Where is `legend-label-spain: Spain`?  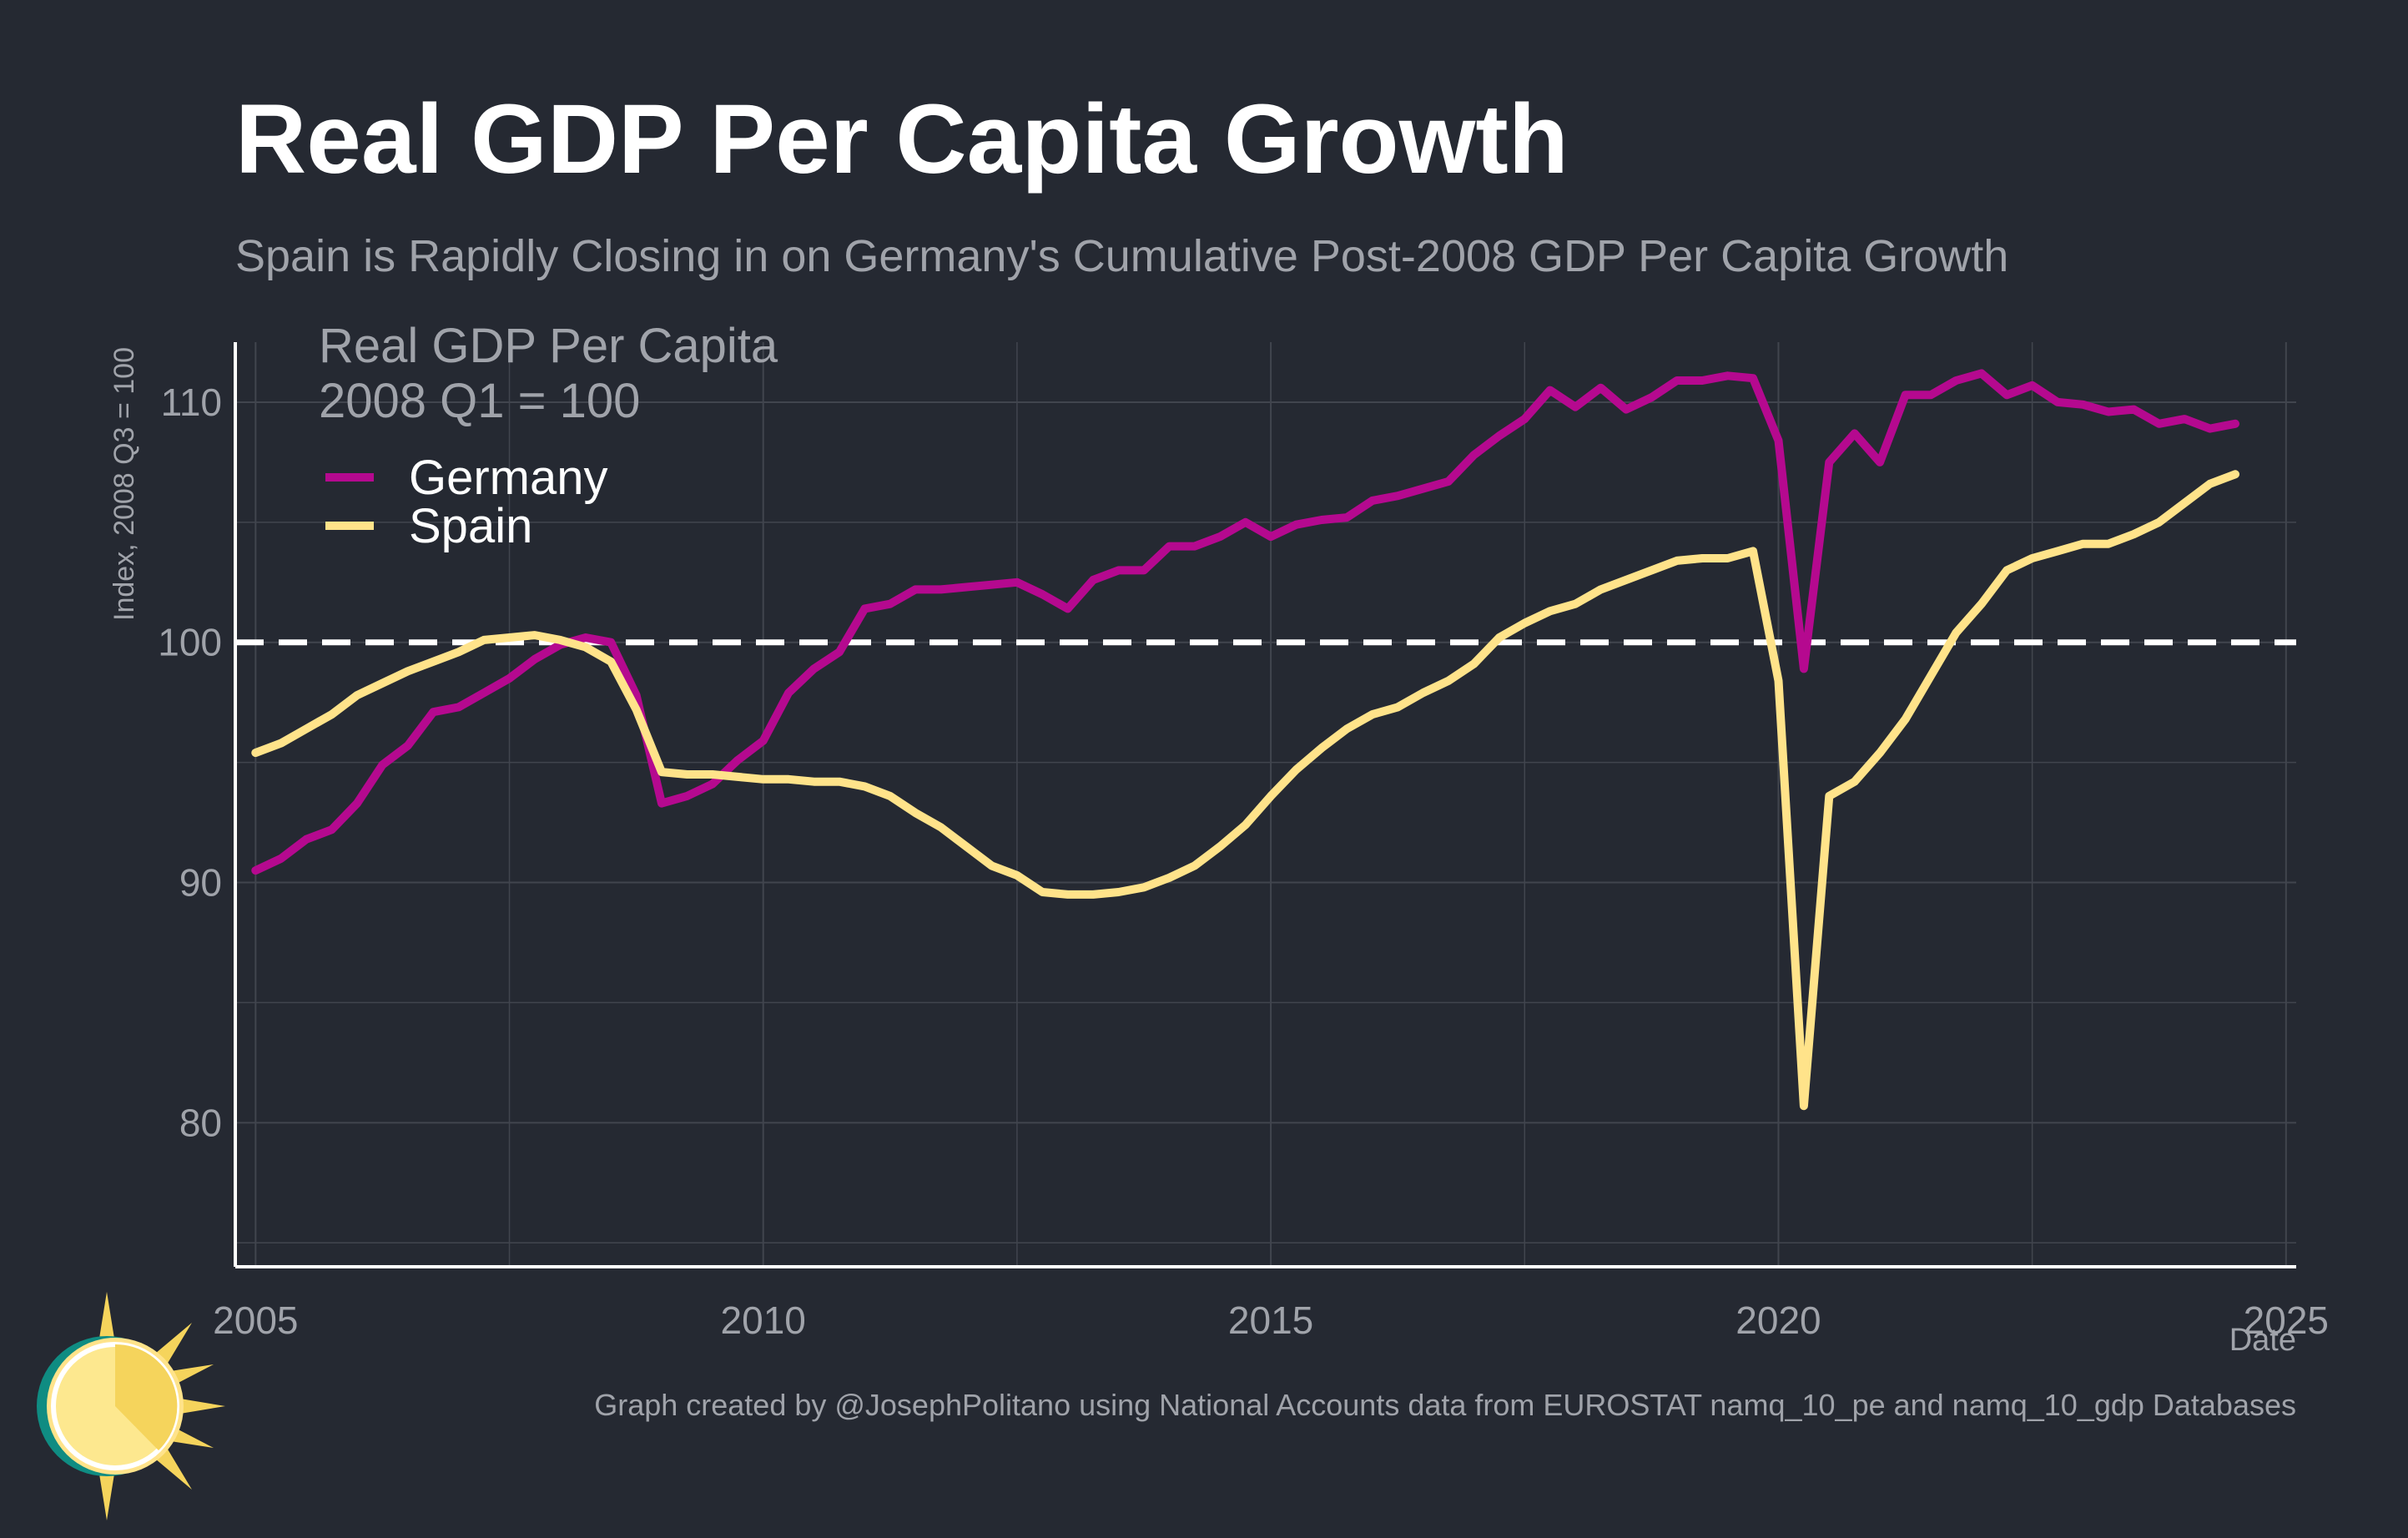
legend-label-spain: Spain is located at coordinates (470, 526).